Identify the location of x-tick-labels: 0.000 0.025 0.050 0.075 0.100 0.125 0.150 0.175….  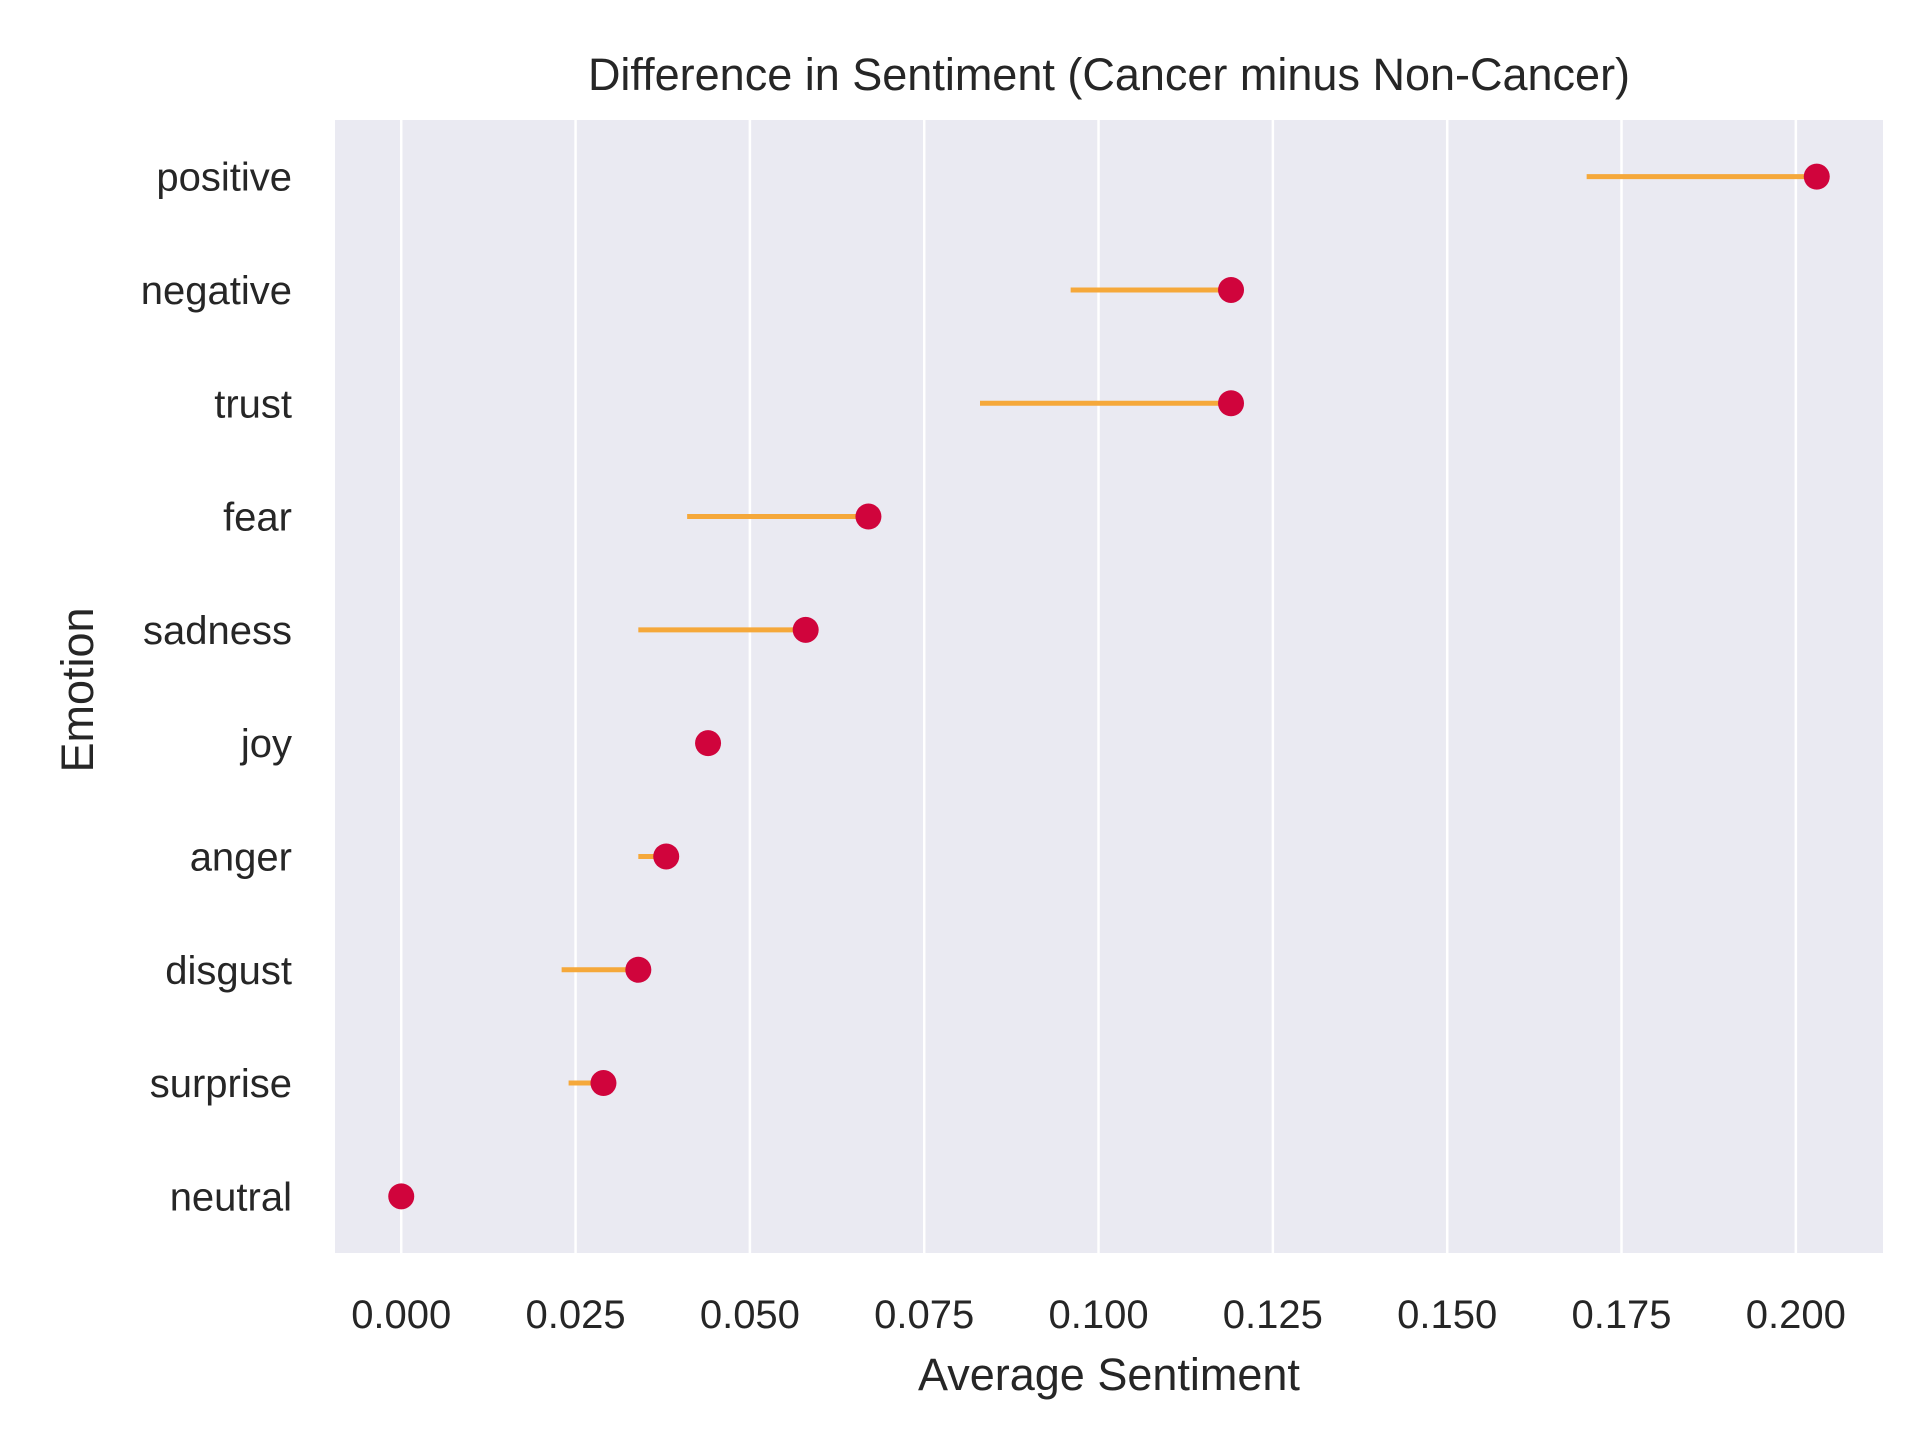
(1098, 1315).